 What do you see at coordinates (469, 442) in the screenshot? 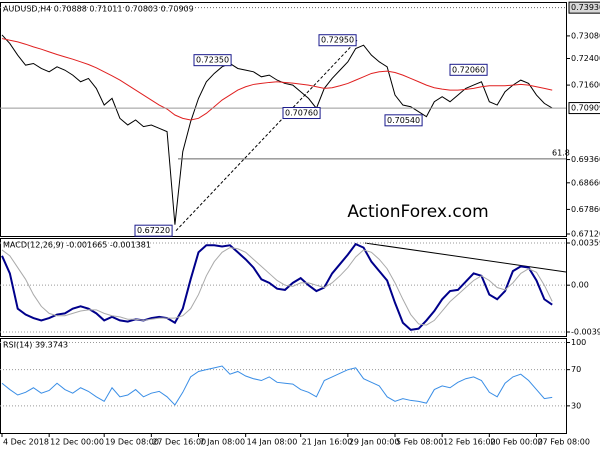
I see `x-tick-label: 12 Feb 16:00` at bounding box center [469, 442].